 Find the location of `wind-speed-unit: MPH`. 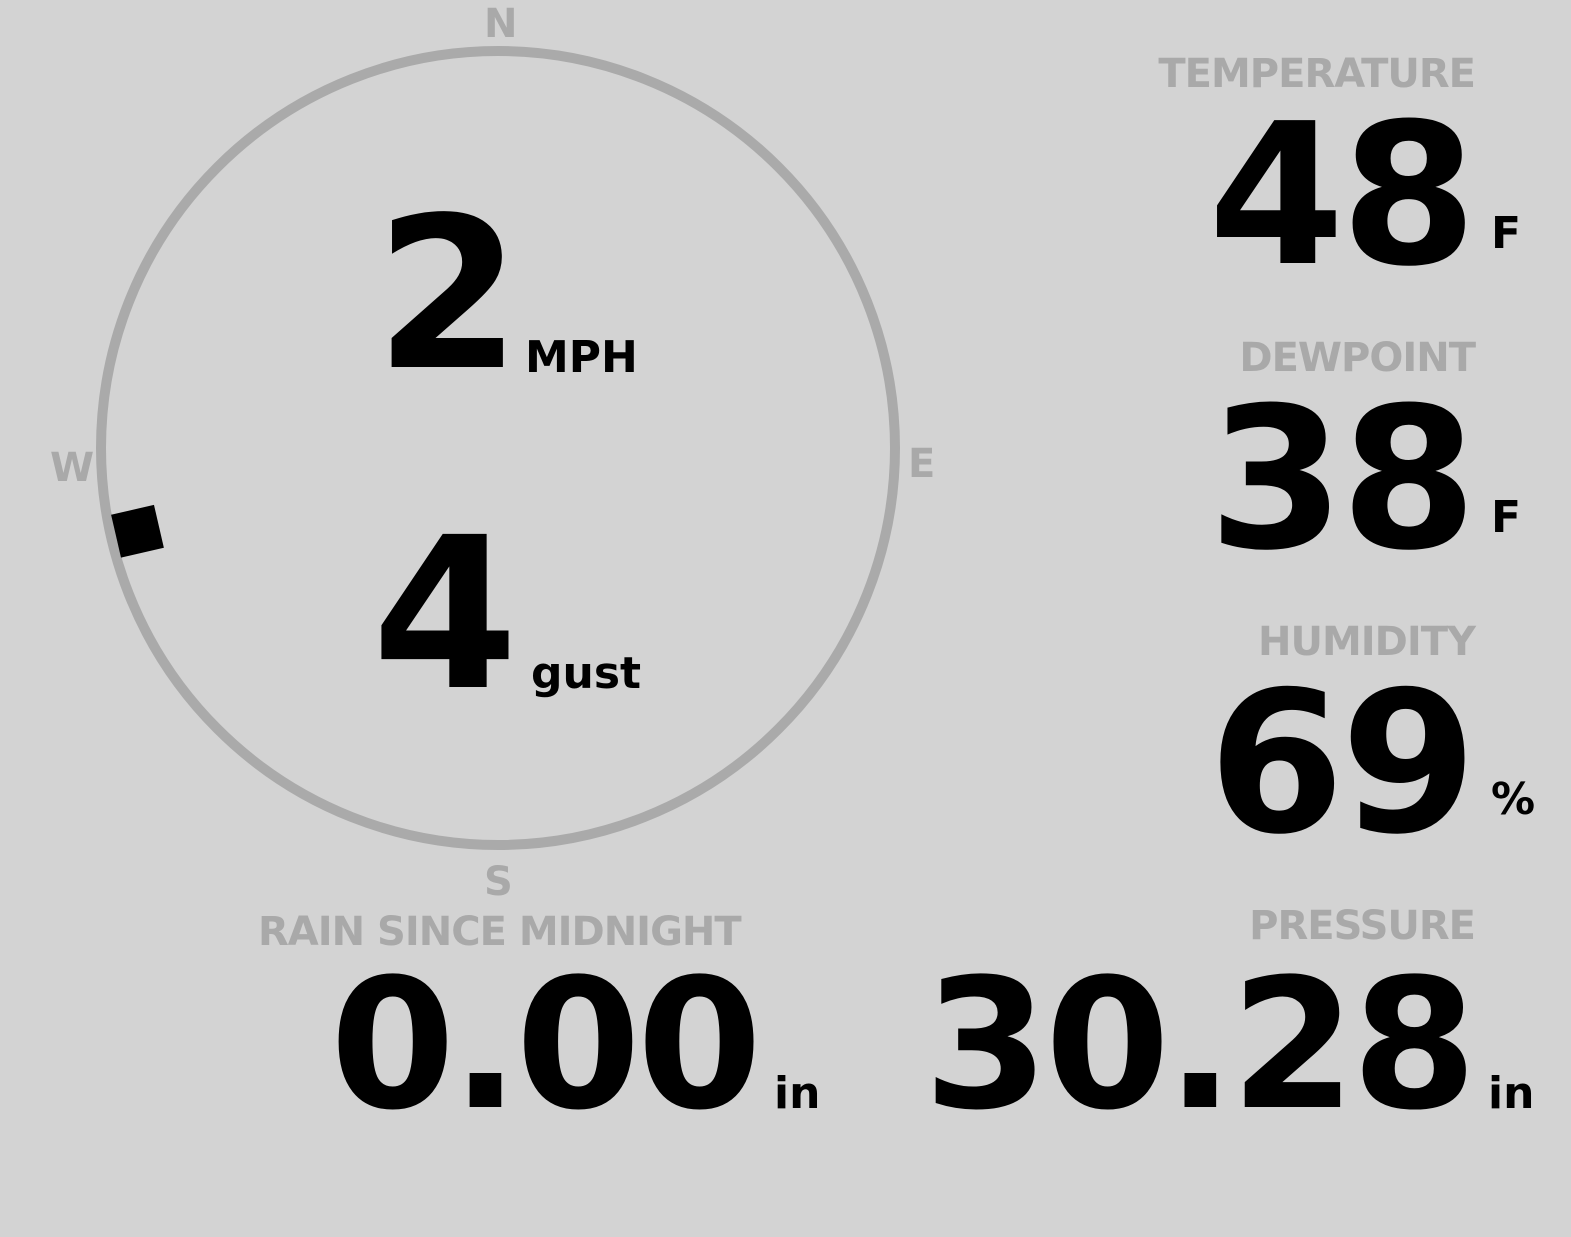

wind-speed-unit: MPH is located at coordinates (581, 357).